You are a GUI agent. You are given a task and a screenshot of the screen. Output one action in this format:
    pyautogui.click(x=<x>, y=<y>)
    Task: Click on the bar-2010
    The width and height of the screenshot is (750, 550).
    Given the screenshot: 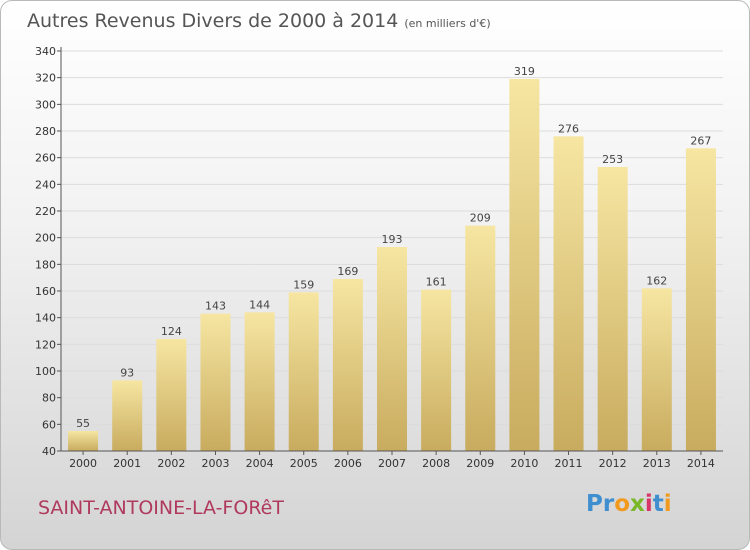 What is the action you would take?
    pyautogui.click(x=524, y=265)
    